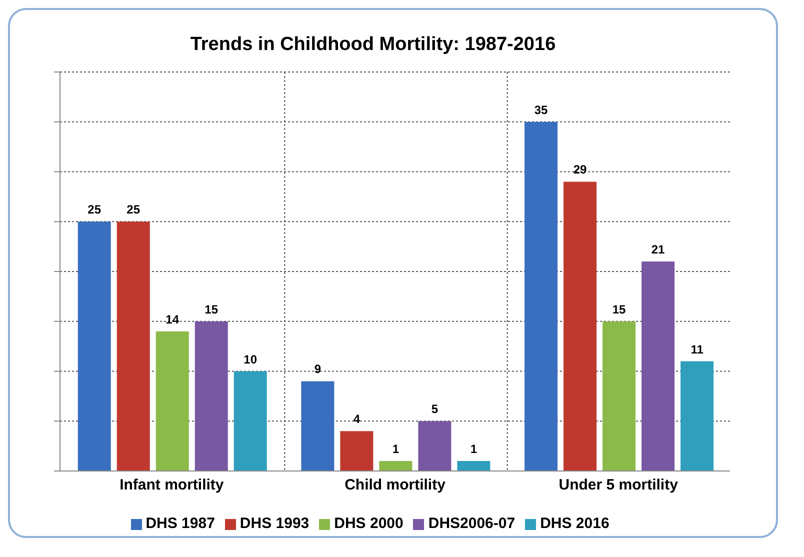 The height and width of the screenshot is (557, 804). Describe the element at coordinates (356, 419) in the screenshot. I see `data-label: 4` at that location.